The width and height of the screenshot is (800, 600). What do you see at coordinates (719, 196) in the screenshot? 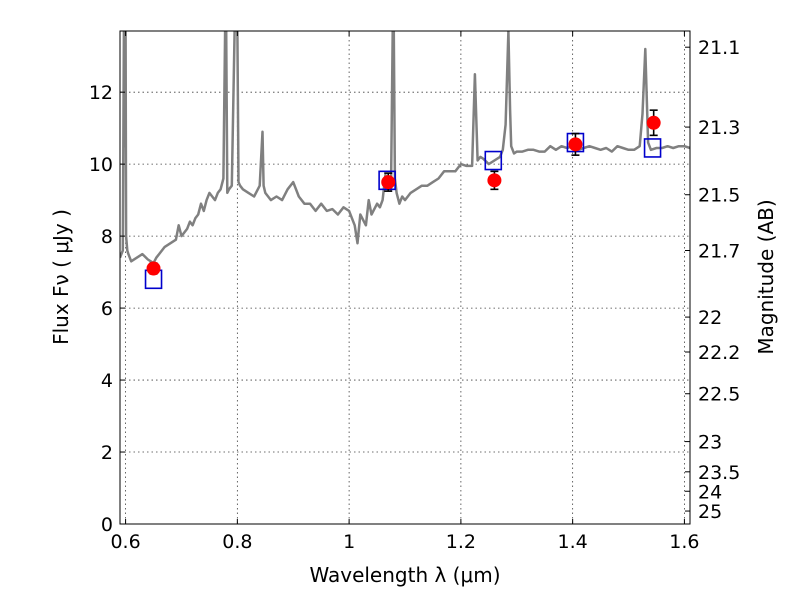
I see `magnitude-tick-label: 21.5` at bounding box center [719, 196].